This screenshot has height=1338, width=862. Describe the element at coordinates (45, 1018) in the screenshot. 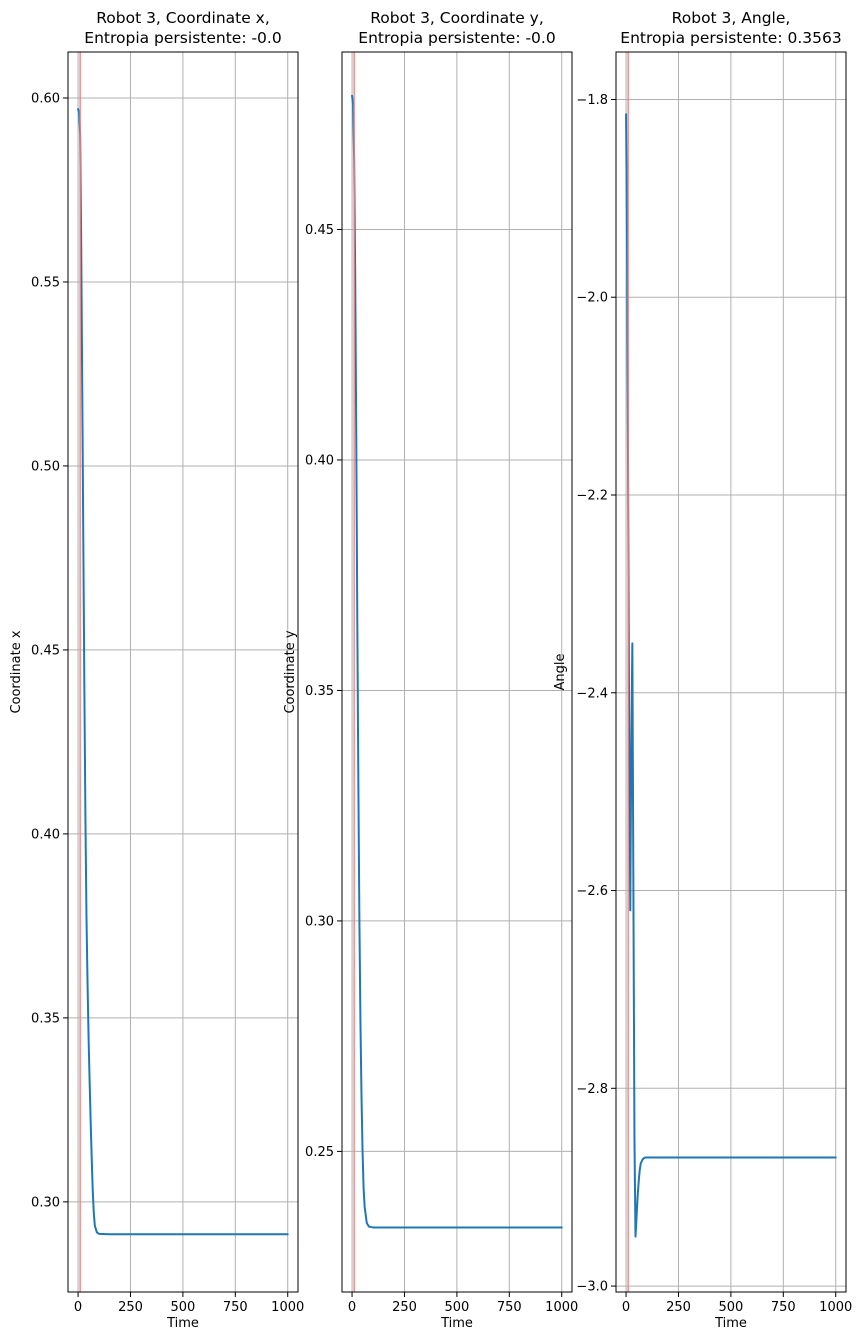

I see `chart-1-ytick-label-1: 0.35` at that location.